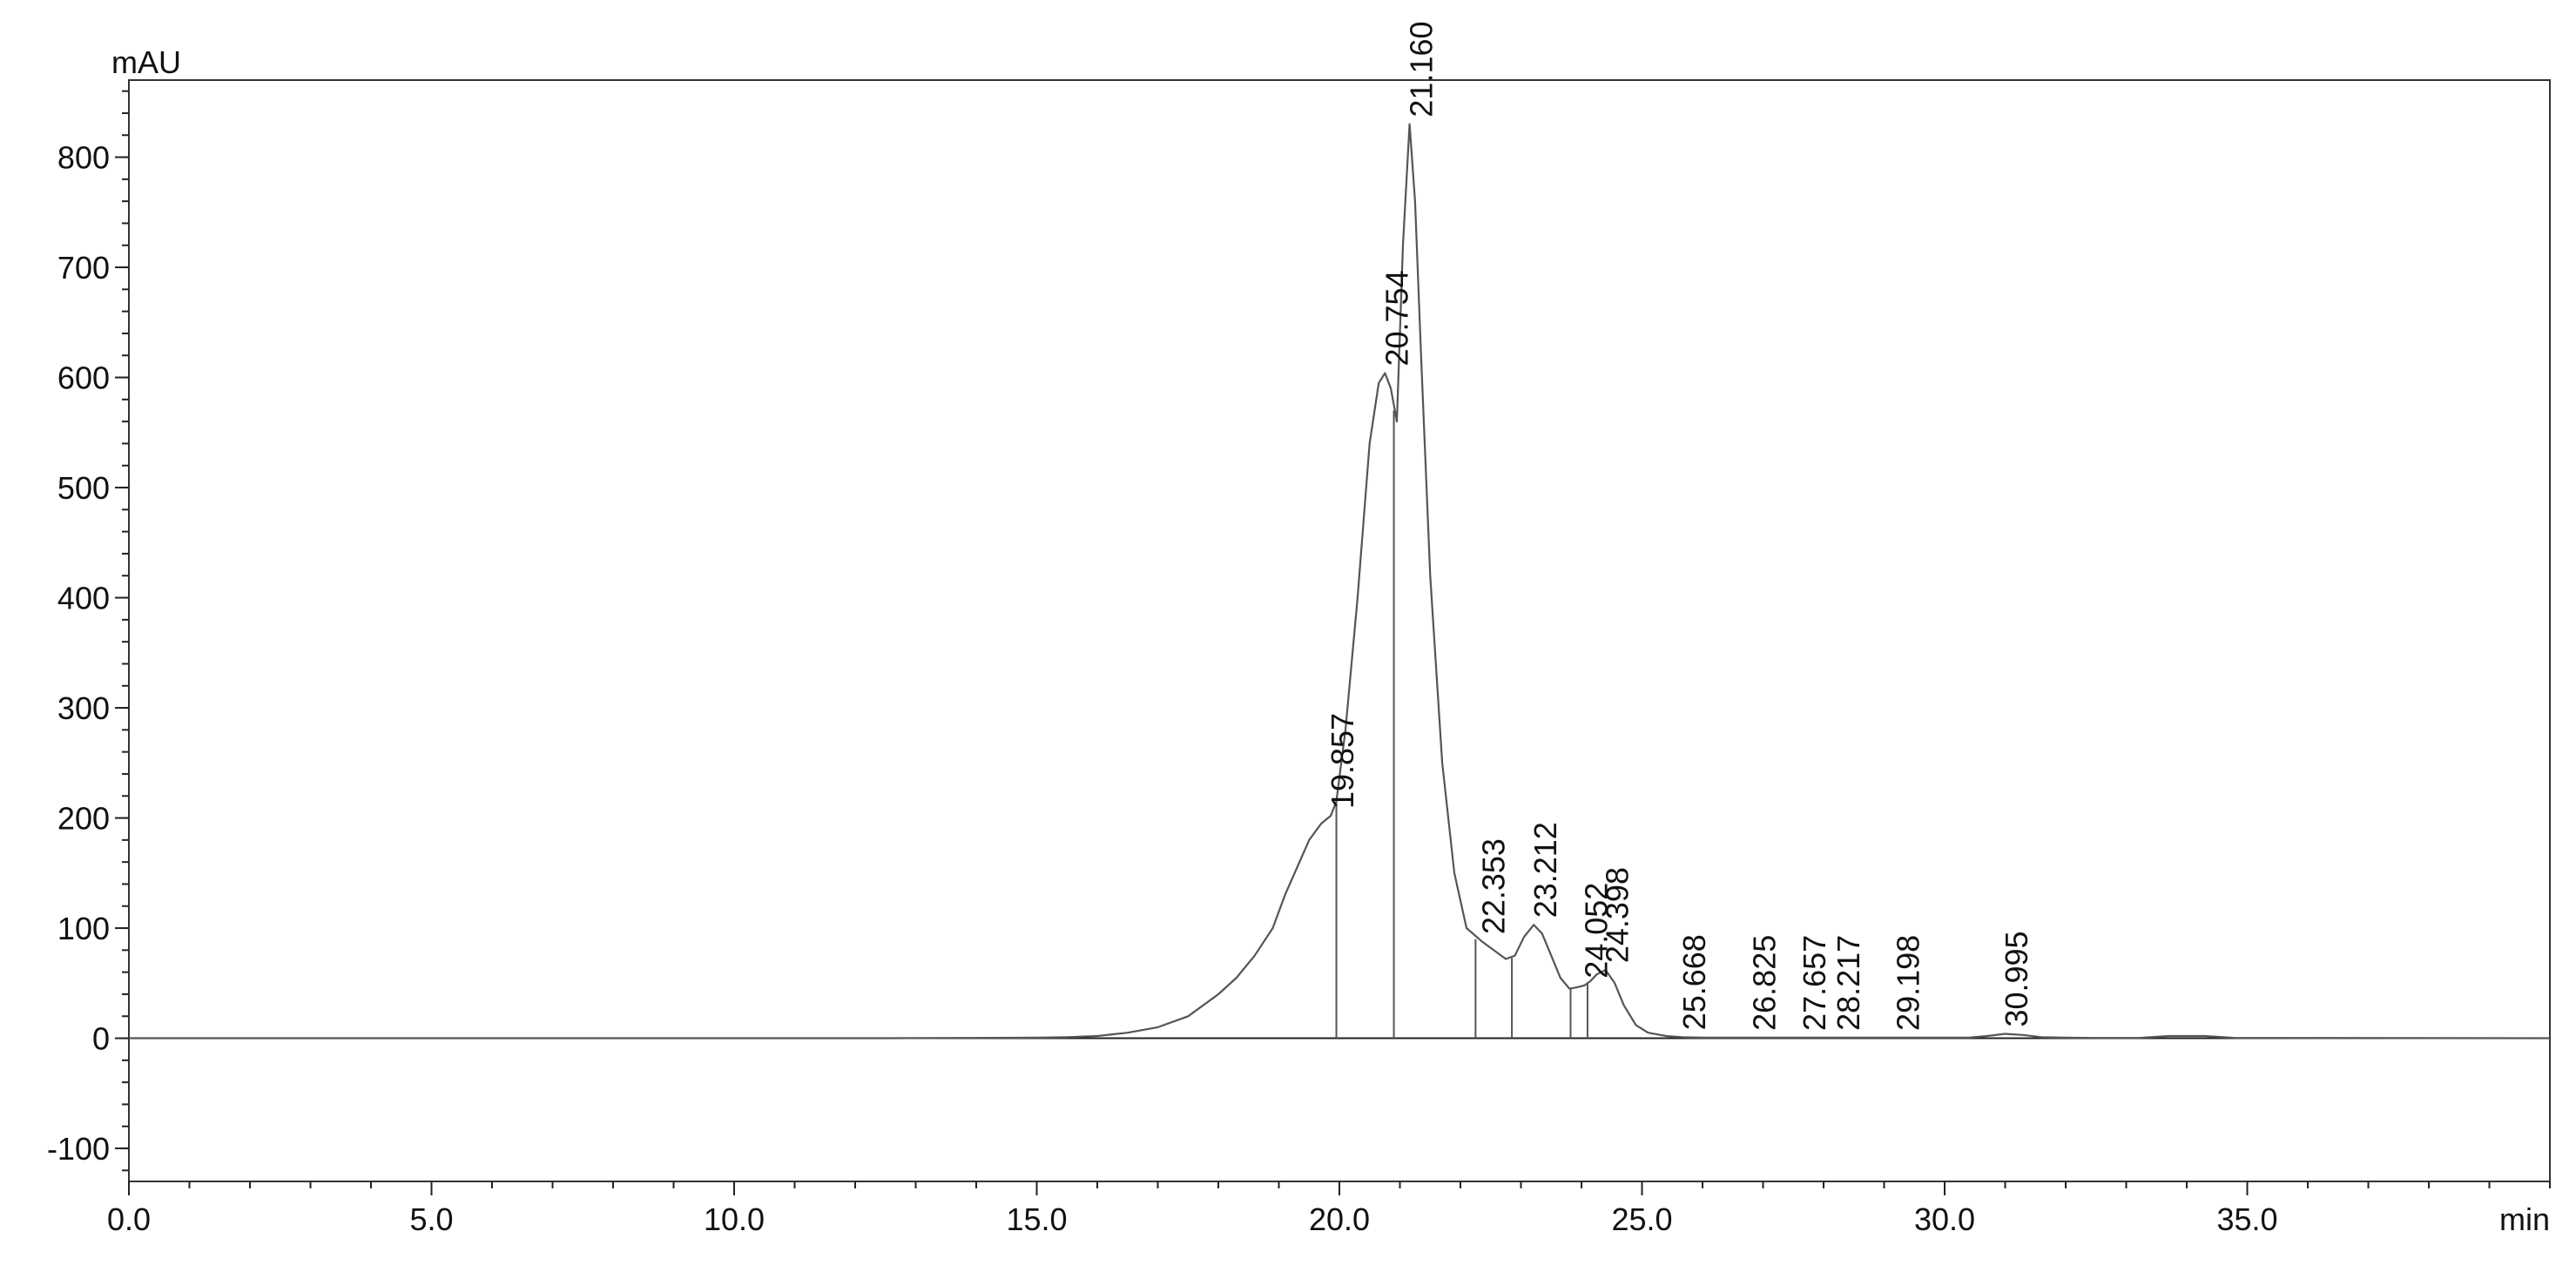 Image resolution: width=2576 pixels, height=1265 pixels. What do you see at coordinates (83, 708) in the screenshot?
I see `y-tick-label: 300` at bounding box center [83, 708].